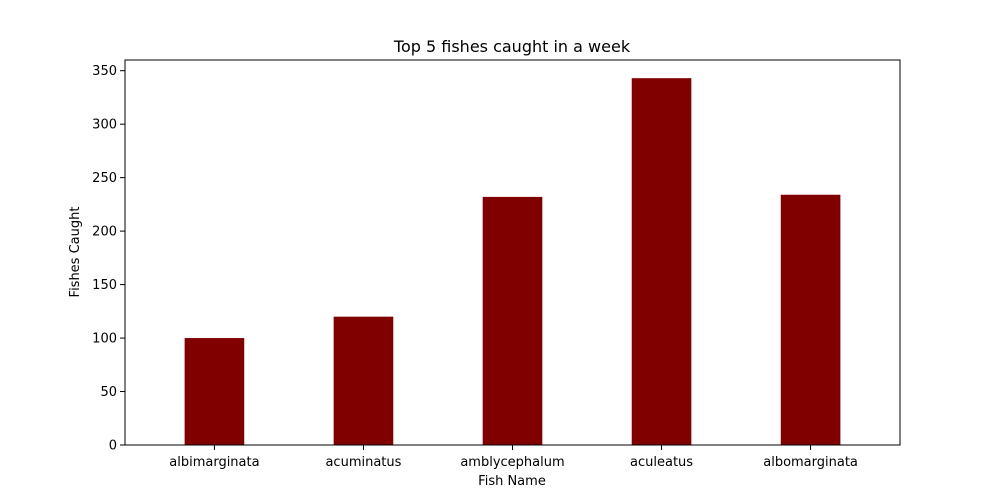 The height and width of the screenshot is (504, 1000). Describe the element at coordinates (108, 392) in the screenshot. I see `y-tick-label: 50` at that location.